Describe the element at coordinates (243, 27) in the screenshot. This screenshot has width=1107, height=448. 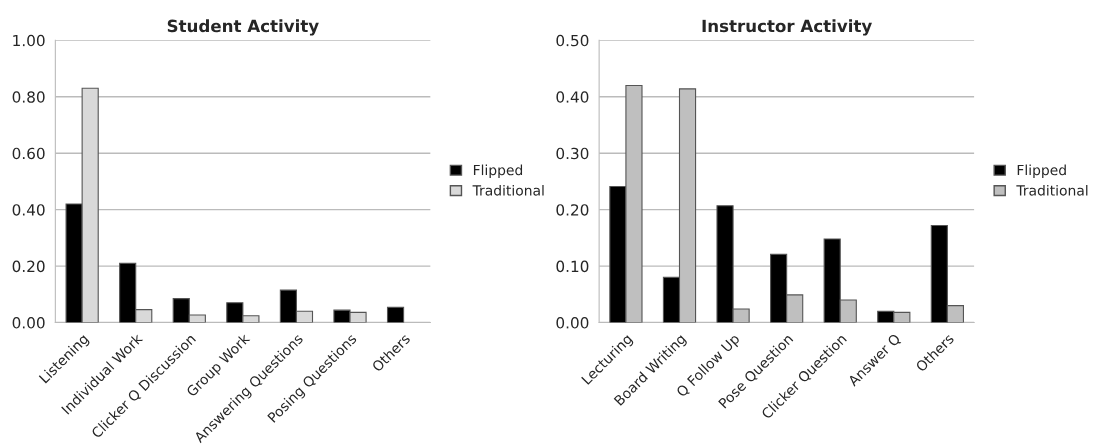
I see `chart-title: Student Activity` at that location.